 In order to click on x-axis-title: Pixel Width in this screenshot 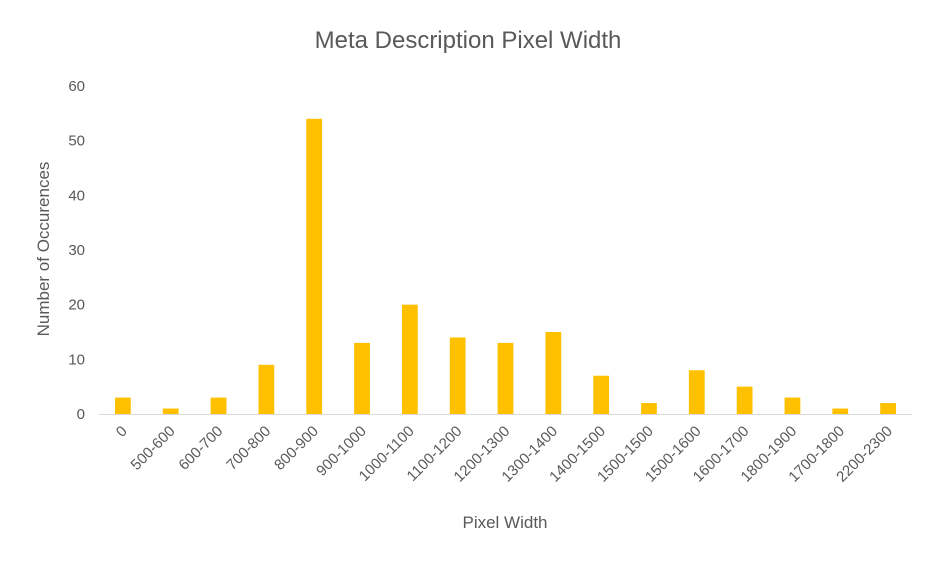, I will do `click(504, 522)`.